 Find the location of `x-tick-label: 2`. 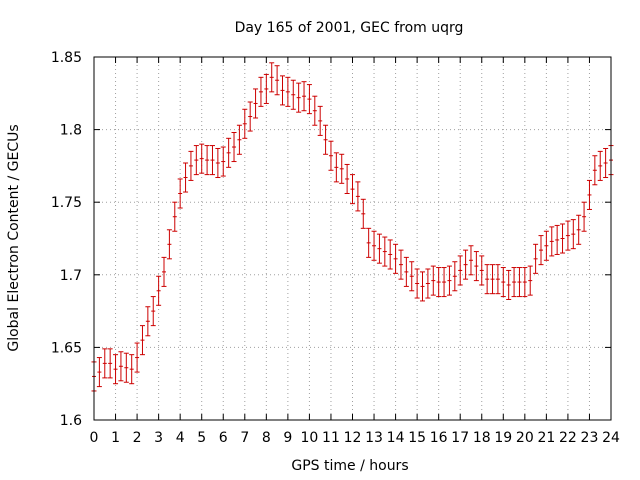

x-tick-label: 2 is located at coordinates (137, 438).